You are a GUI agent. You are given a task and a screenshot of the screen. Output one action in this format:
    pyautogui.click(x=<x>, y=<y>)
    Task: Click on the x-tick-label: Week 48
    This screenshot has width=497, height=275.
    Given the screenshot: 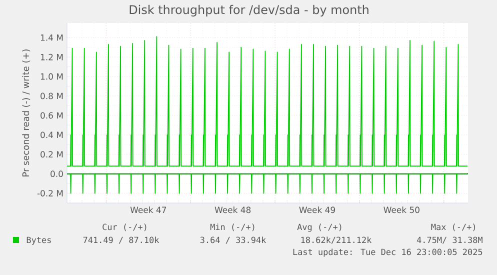 What is the action you would take?
    pyautogui.click(x=232, y=210)
    